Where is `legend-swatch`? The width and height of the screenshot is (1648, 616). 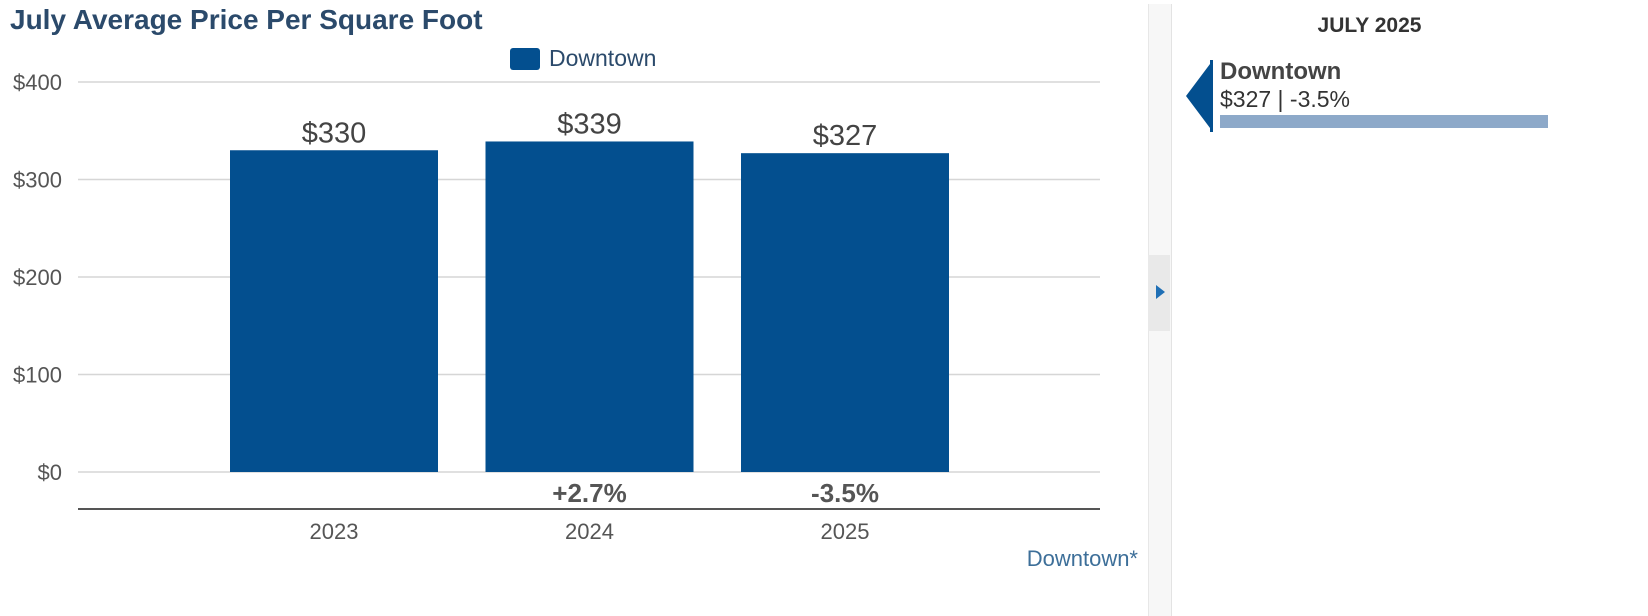
legend-swatch is located at coordinates (525, 58).